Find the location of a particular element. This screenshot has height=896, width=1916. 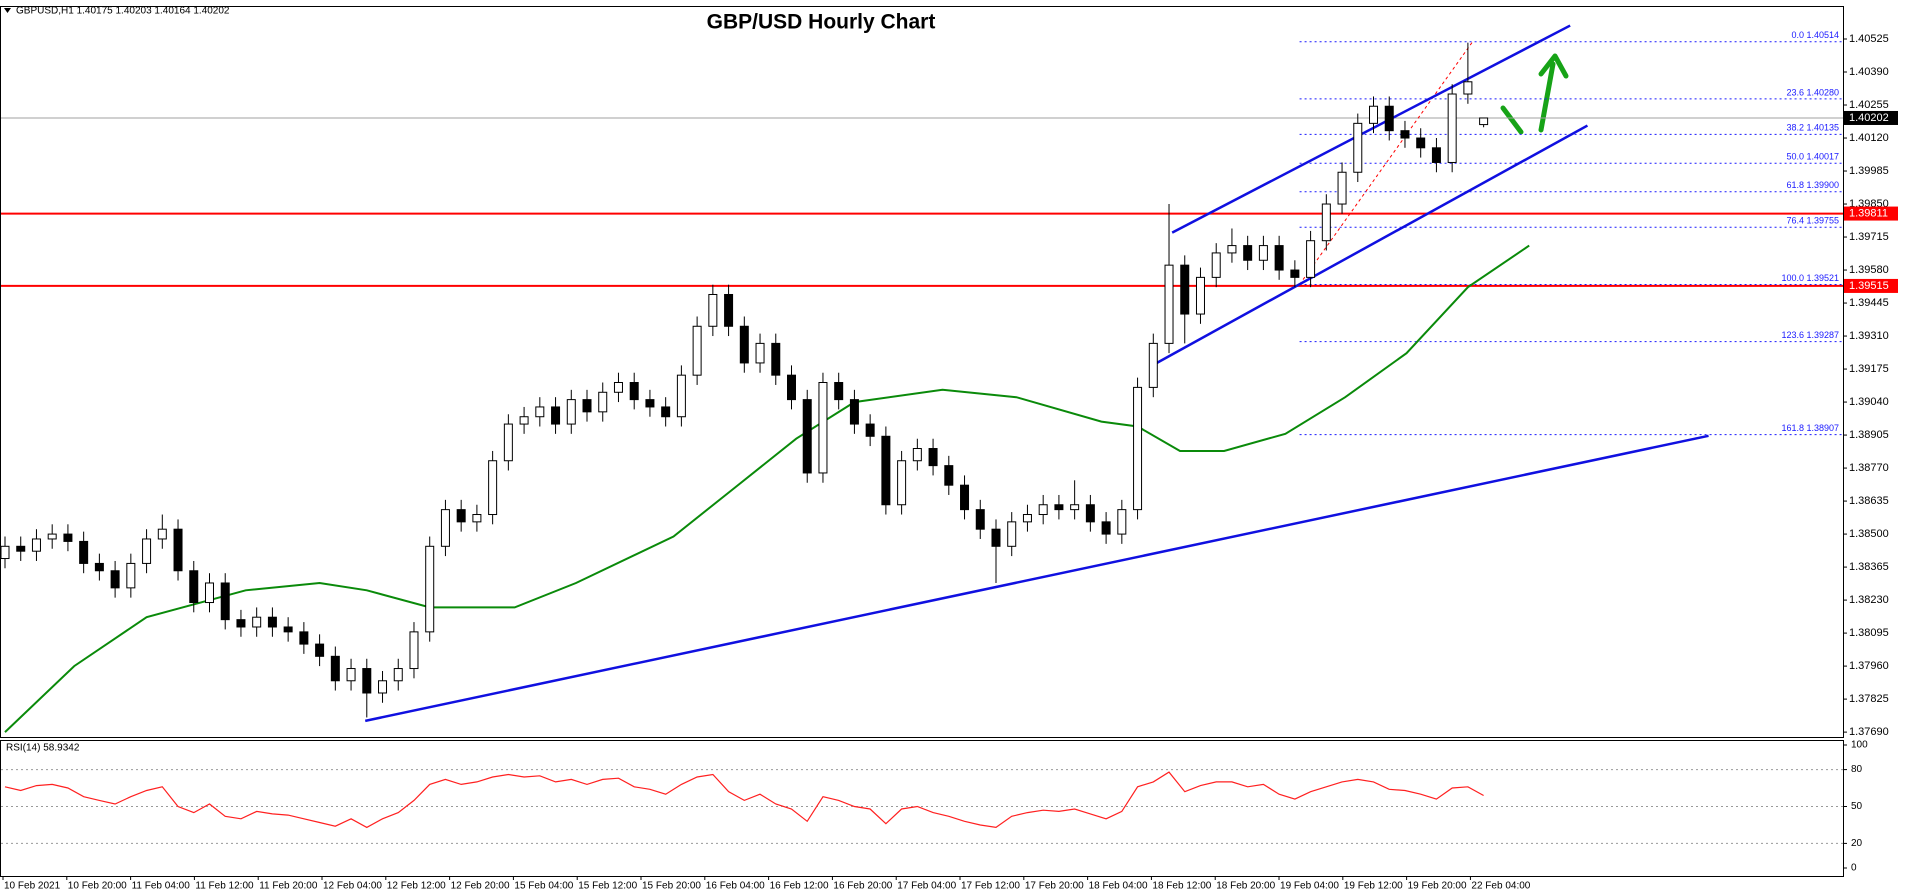

rsi-label: RSI(14) 58.9342 is located at coordinates (43, 748).